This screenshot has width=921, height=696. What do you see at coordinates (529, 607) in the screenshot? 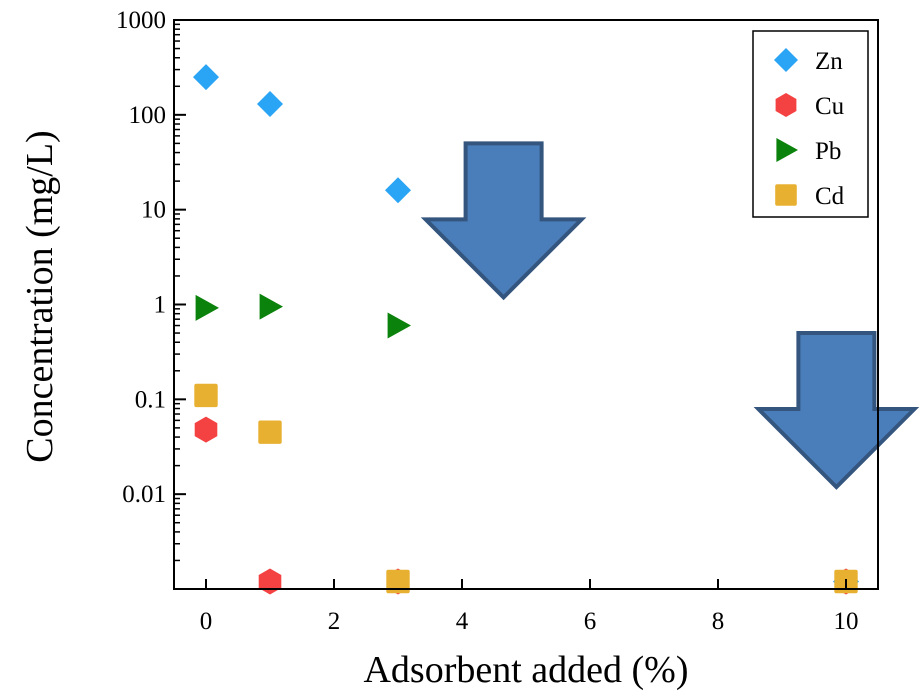
I see `x-axis-ticks: 0 2 4 6 8 10` at bounding box center [529, 607].